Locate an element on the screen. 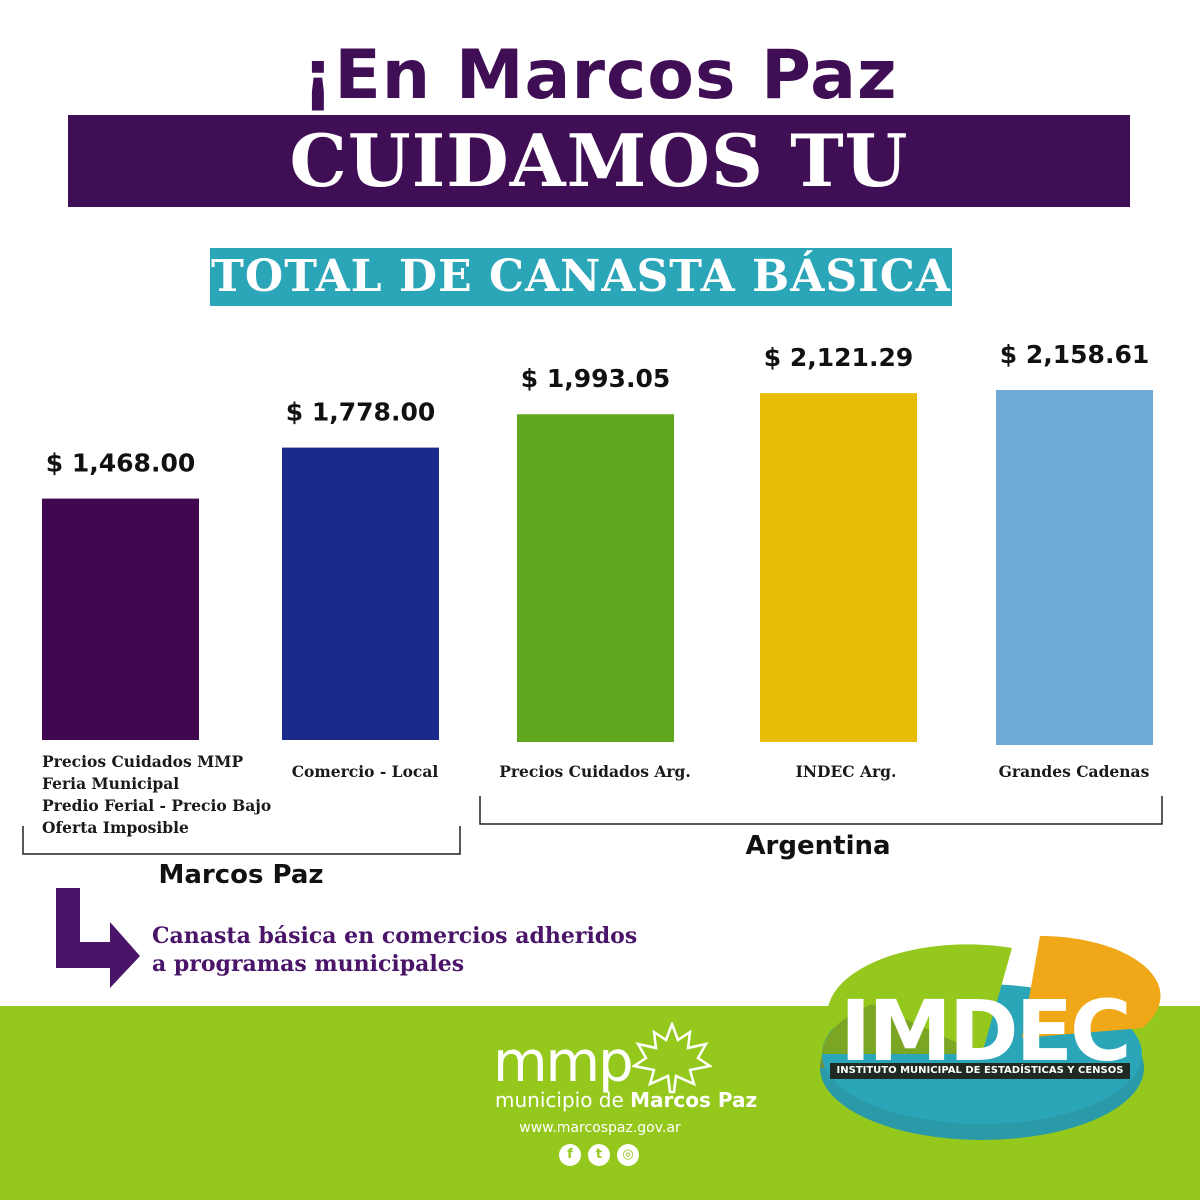  mmp-logo-subtitle: municipio de Marcos Paz is located at coordinates (626, 1100).